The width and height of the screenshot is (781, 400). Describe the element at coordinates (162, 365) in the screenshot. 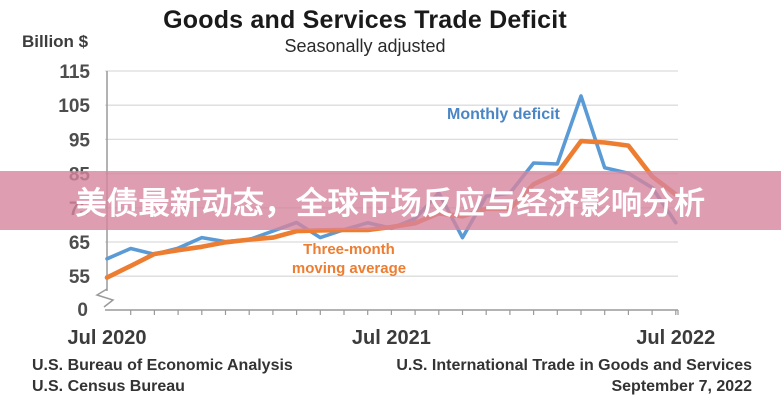

I see `source-agency-bea: U.S. Bureau of Economic Analysis` at that location.